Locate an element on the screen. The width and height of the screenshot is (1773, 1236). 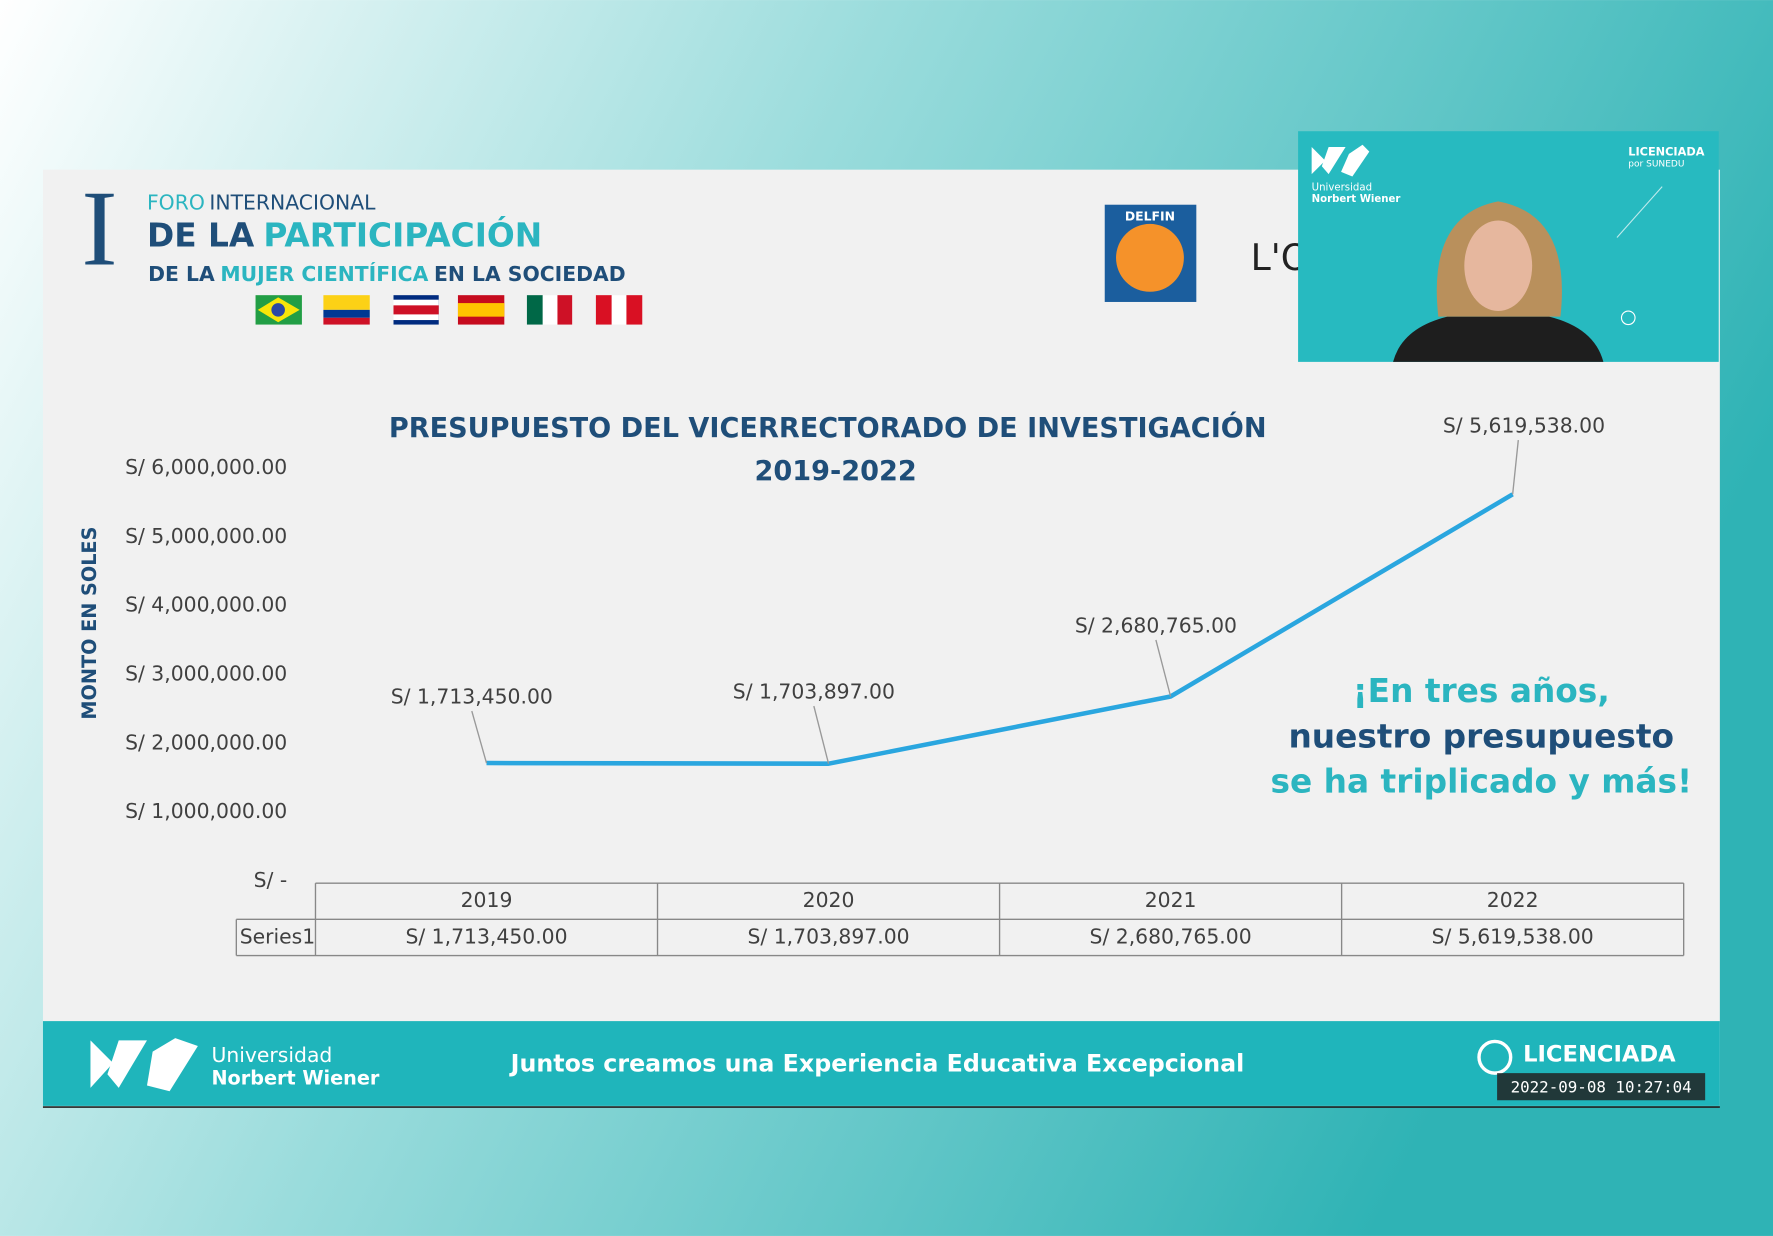
y-tick-label: S/ 5,000,000.00 is located at coordinates (206, 536).